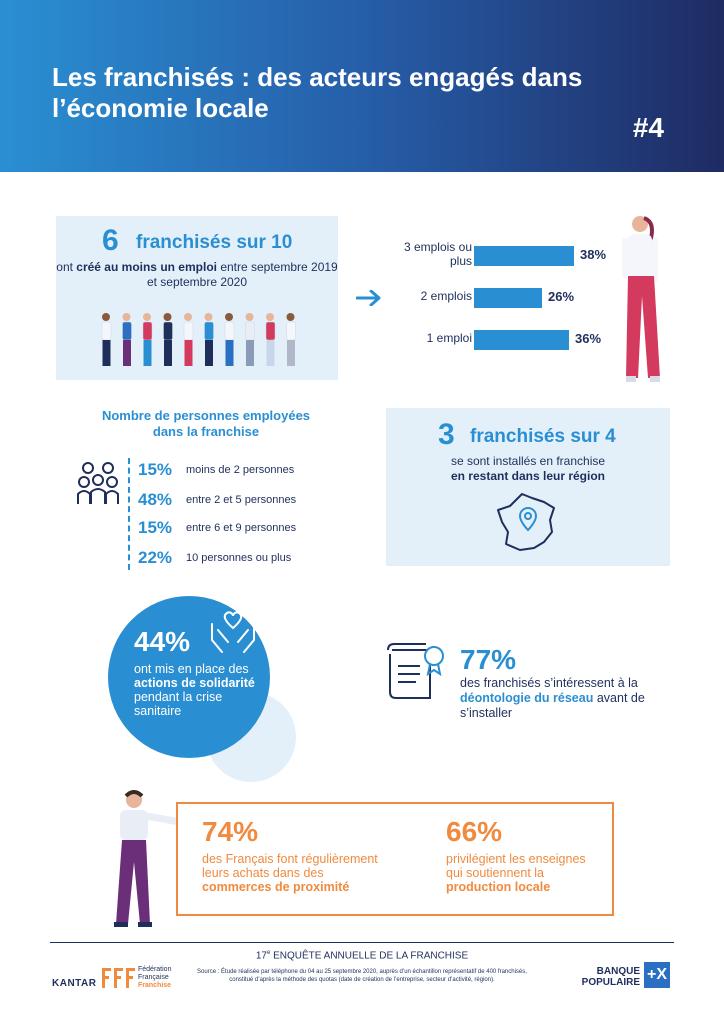  What do you see at coordinates (561, 296) in the screenshot?
I see `bar-value-label: 26%` at bounding box center [561, 296].